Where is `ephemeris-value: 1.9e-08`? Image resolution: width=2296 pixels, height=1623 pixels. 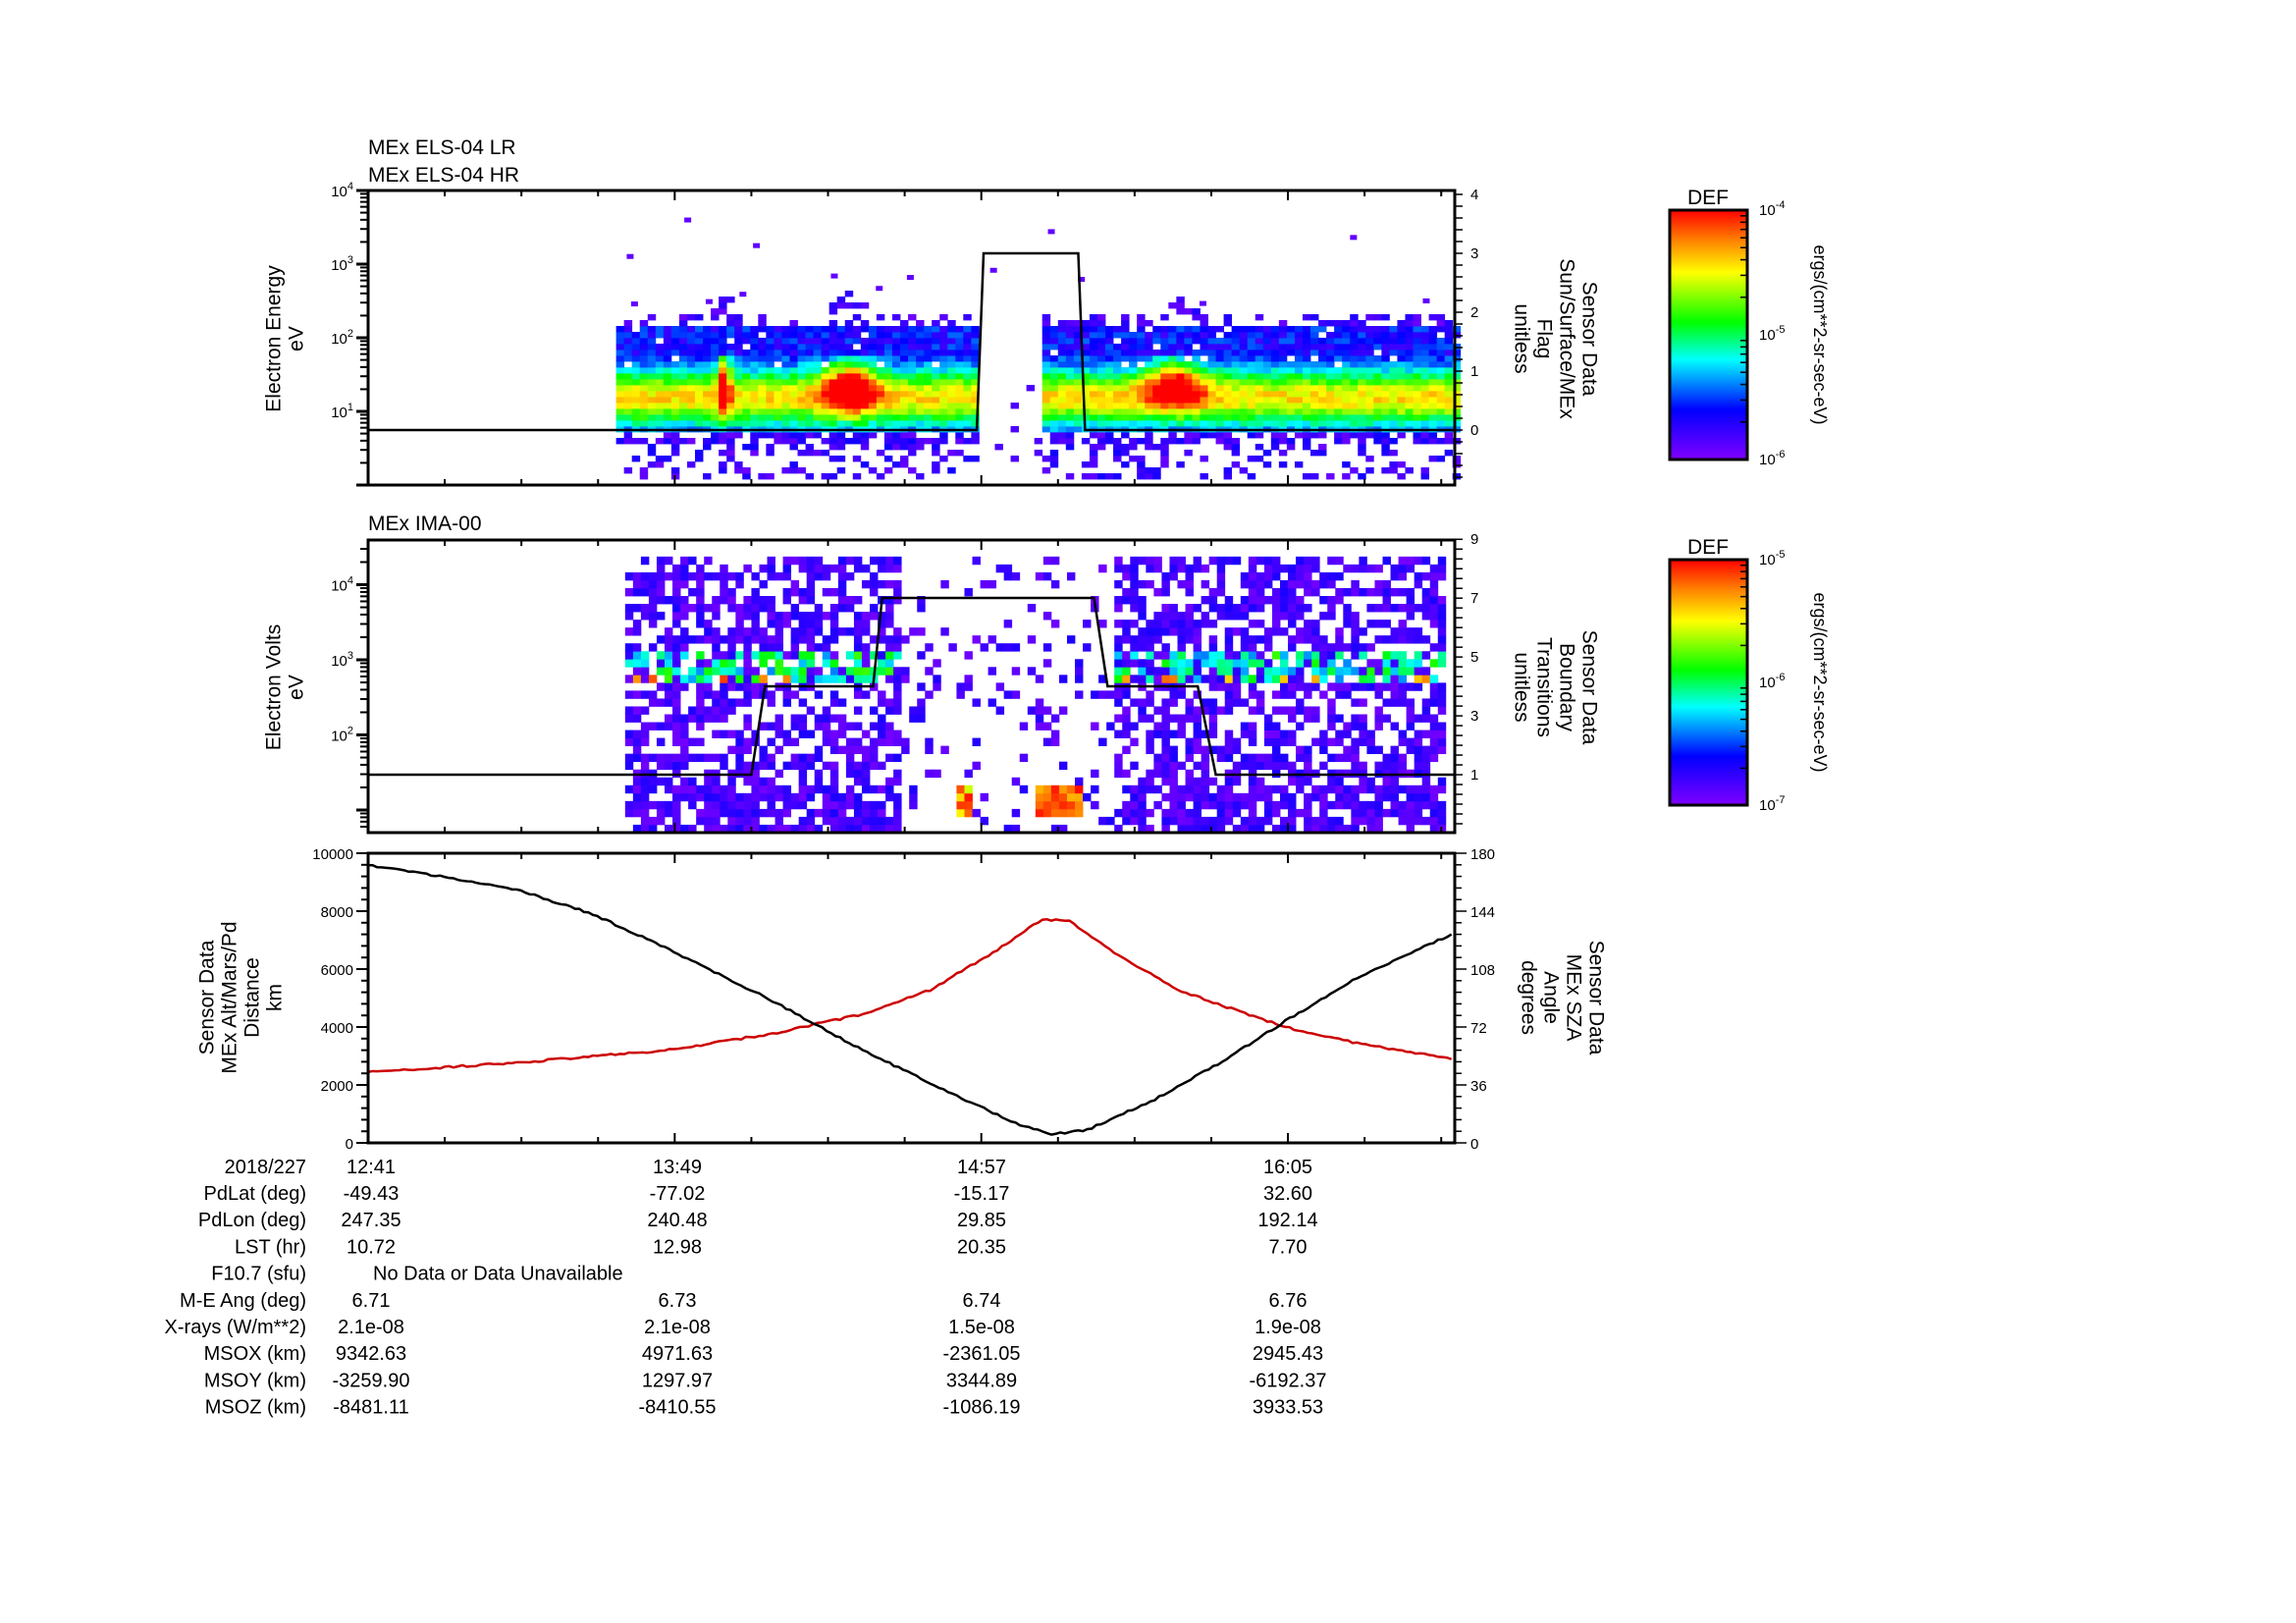 ephemeris-value: 1.9e-08 is located at coordinates (1288, 1328).